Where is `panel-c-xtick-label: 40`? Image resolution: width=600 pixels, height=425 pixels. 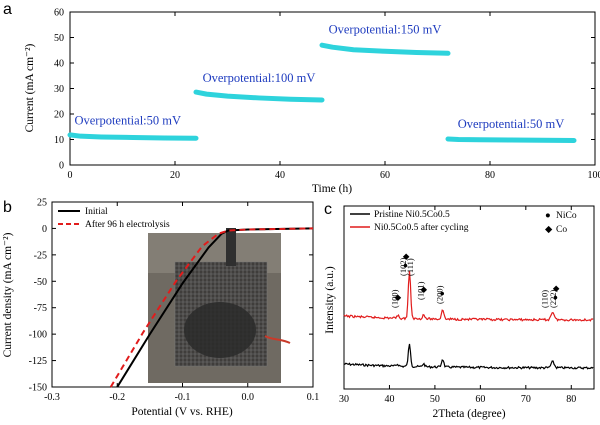 panel-c-xtick-label: 40 is located at coordinates (389, 399).